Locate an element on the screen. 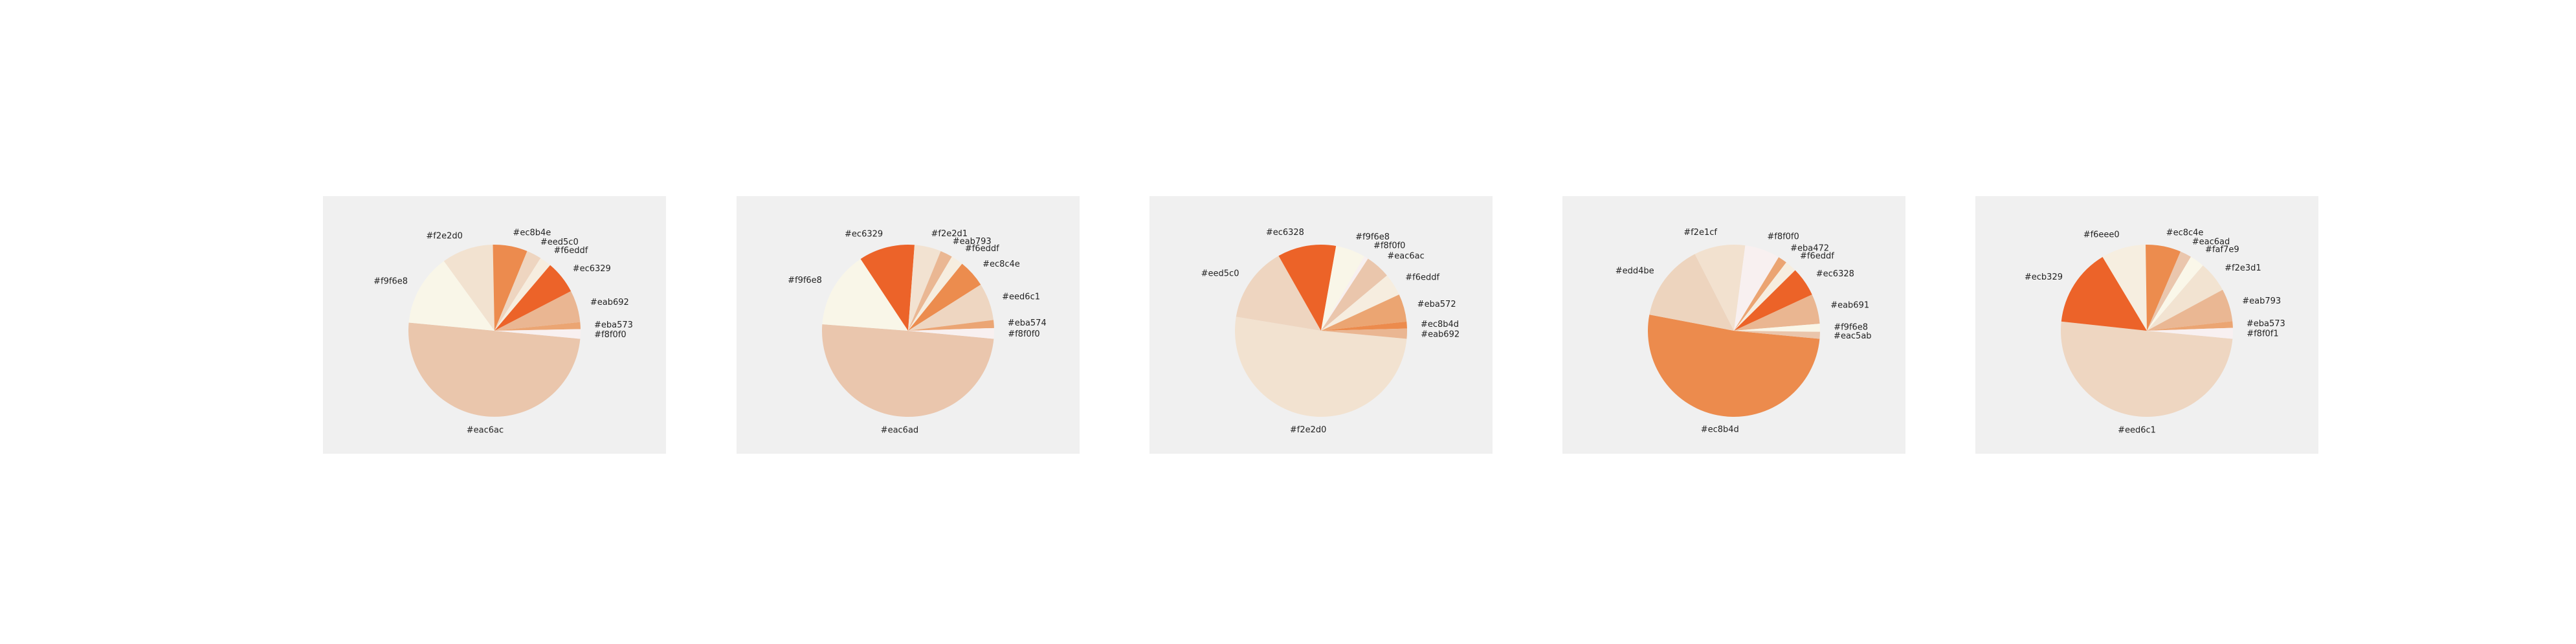 The image size is (2576, 644). pie-slice-label: #eab692 is located at coordinates (609, 302).